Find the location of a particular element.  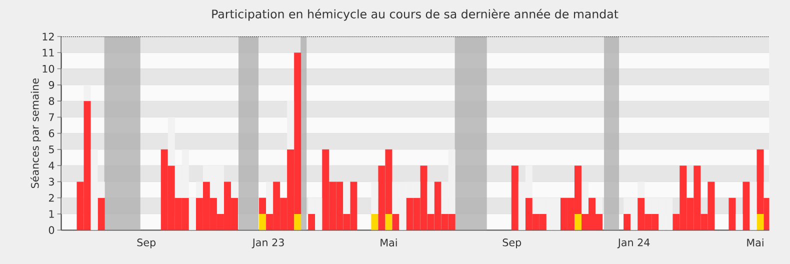

x-tick-label: Jan 23 is located at coordinates (268, 243).